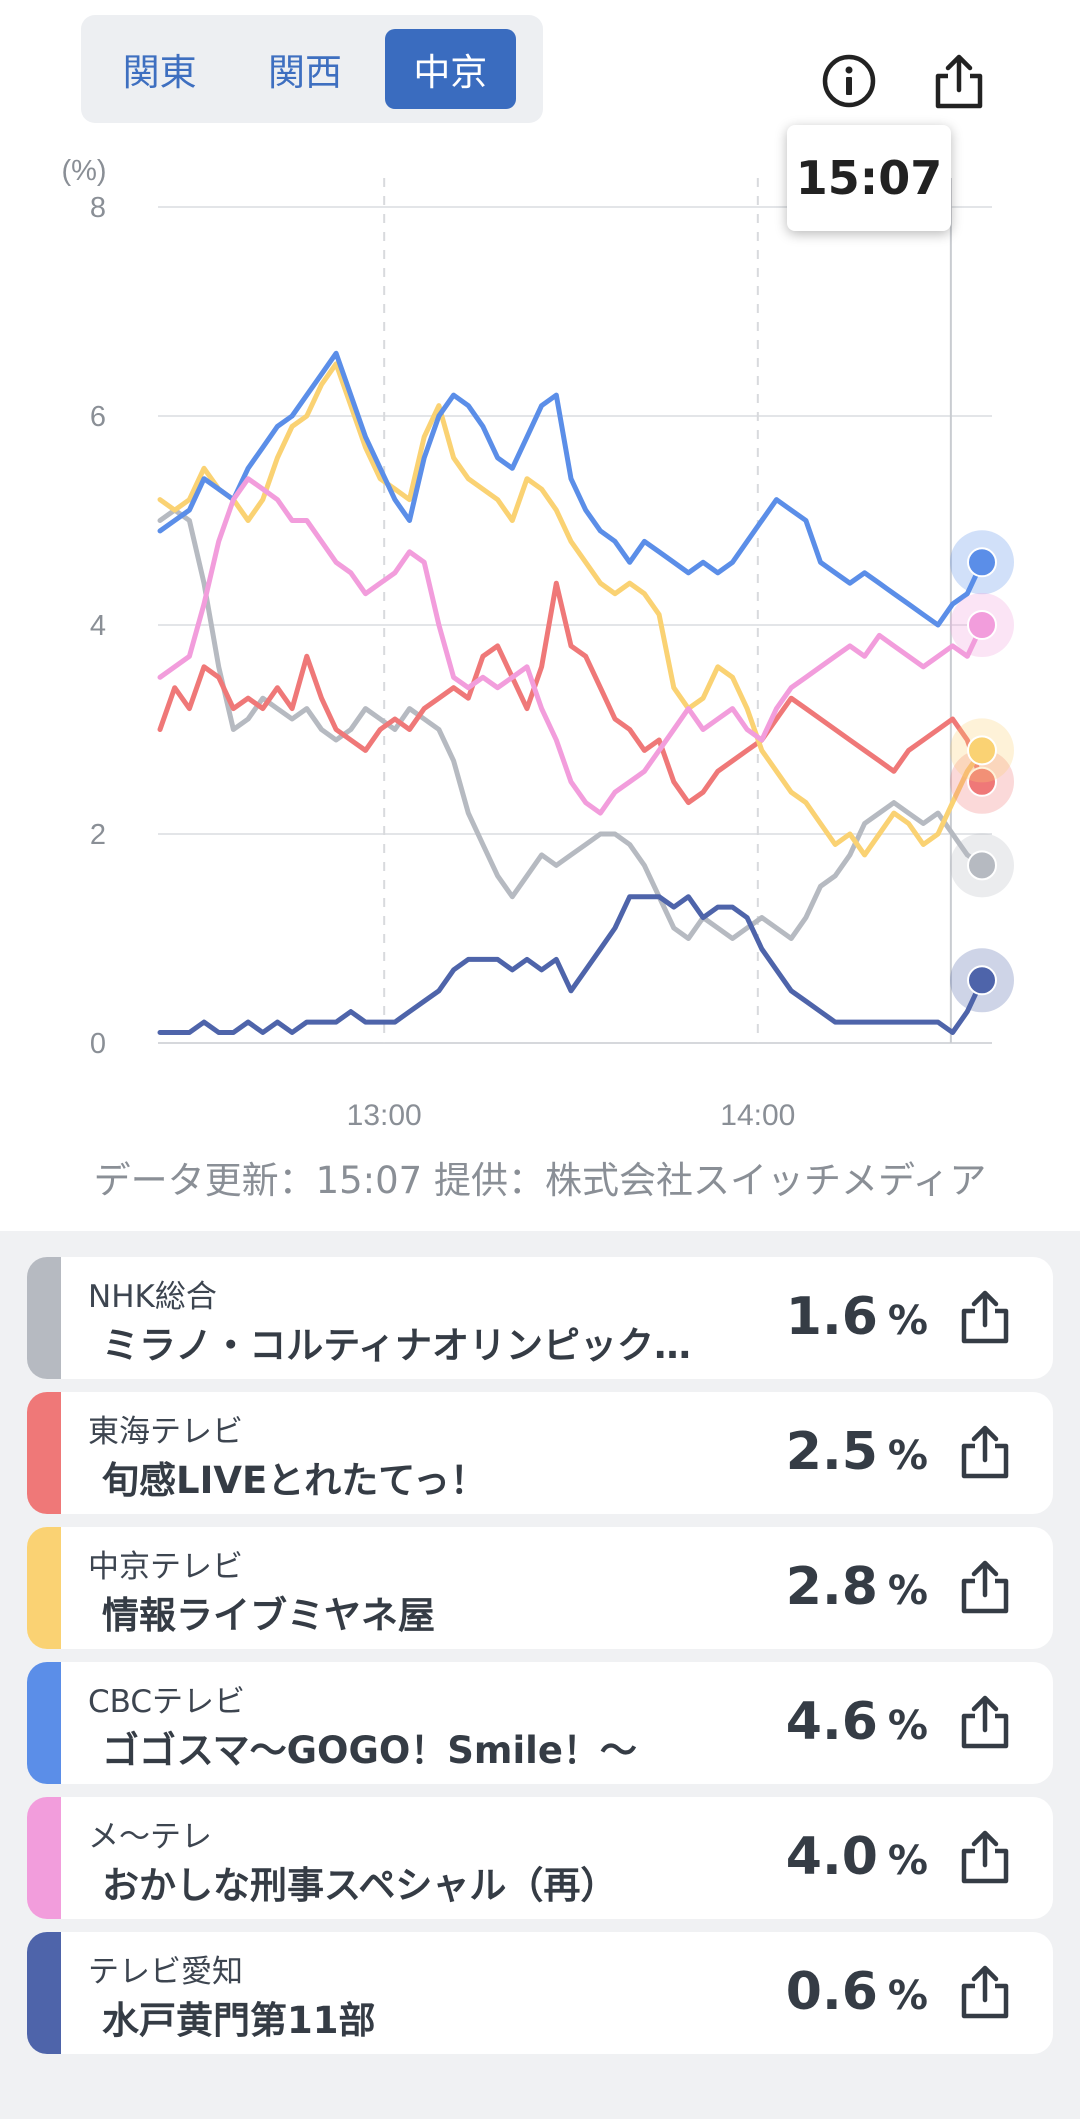 The image size is (1080, 2119). I want to click on data-credit: データ更新：15:07 提供：株式会社スイッチメディア, so click(540, 1180).